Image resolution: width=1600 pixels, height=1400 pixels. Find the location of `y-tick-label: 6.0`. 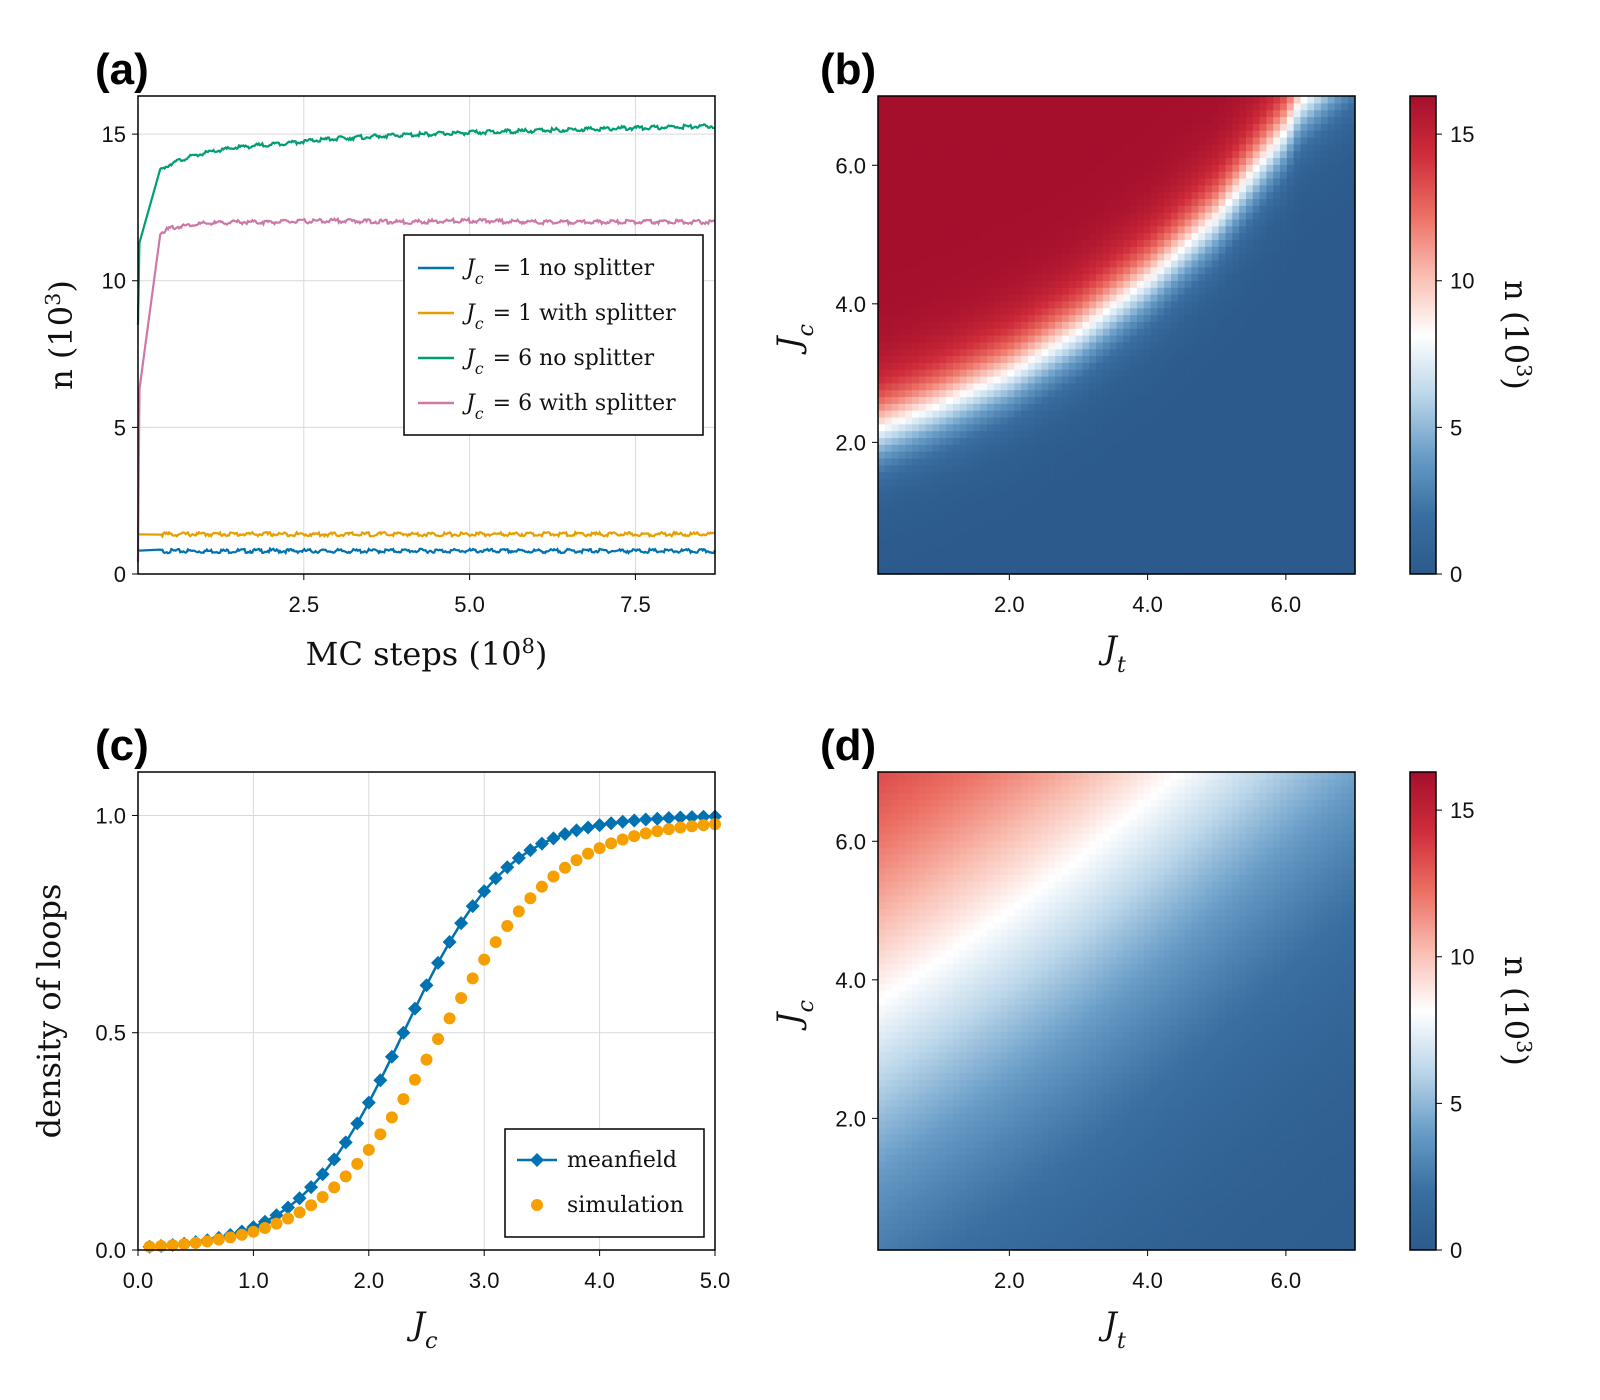

y-tick-label: 6.0 is located at coordinates (850, 165).